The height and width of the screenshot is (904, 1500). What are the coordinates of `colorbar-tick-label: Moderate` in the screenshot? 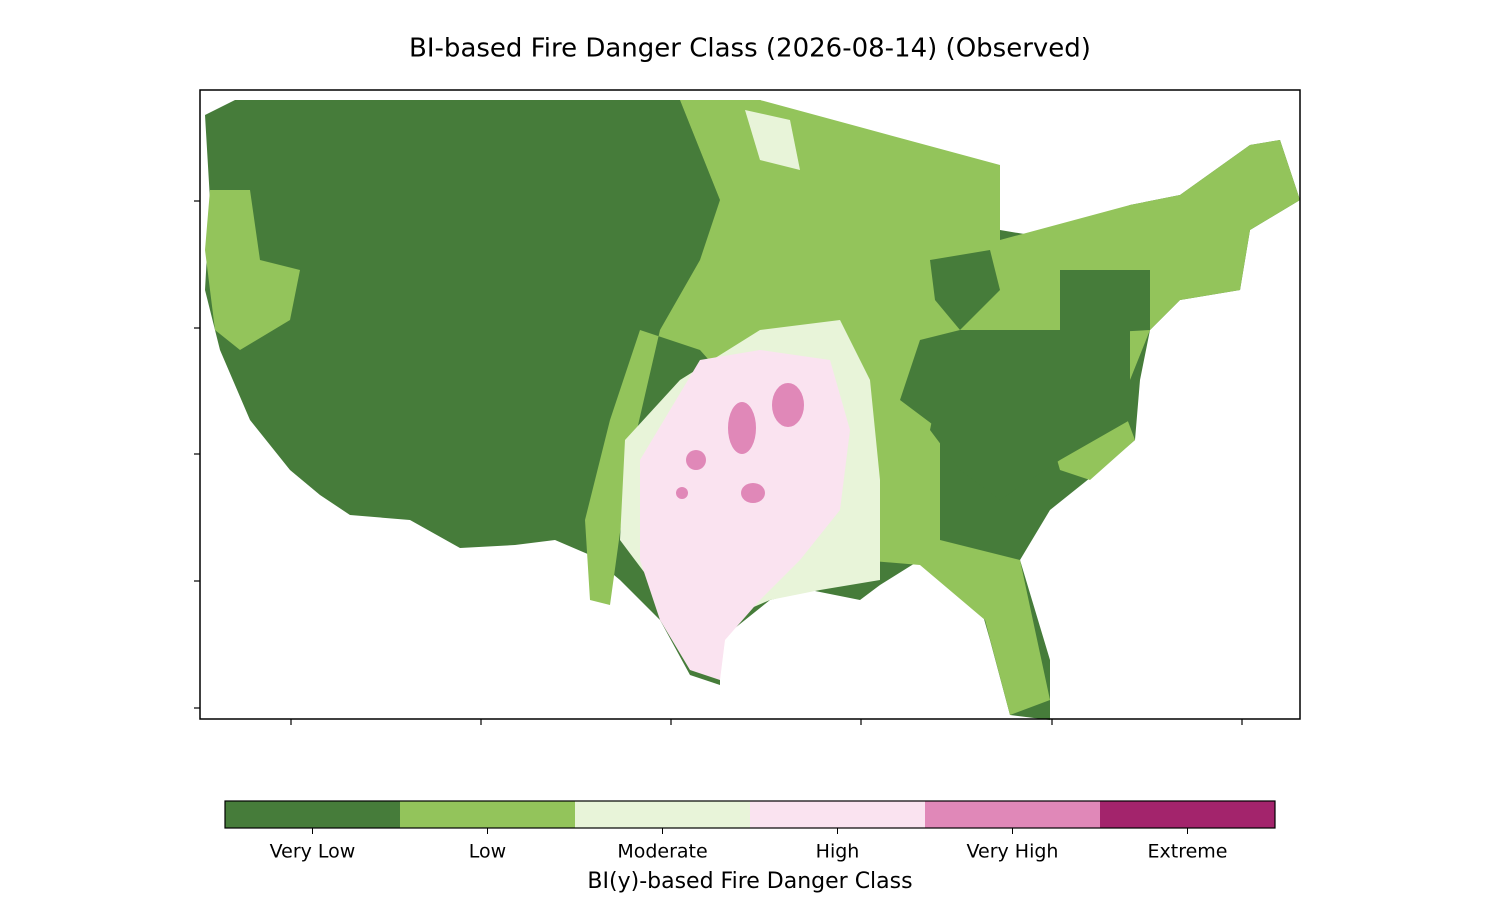 It's located at (662, 852).